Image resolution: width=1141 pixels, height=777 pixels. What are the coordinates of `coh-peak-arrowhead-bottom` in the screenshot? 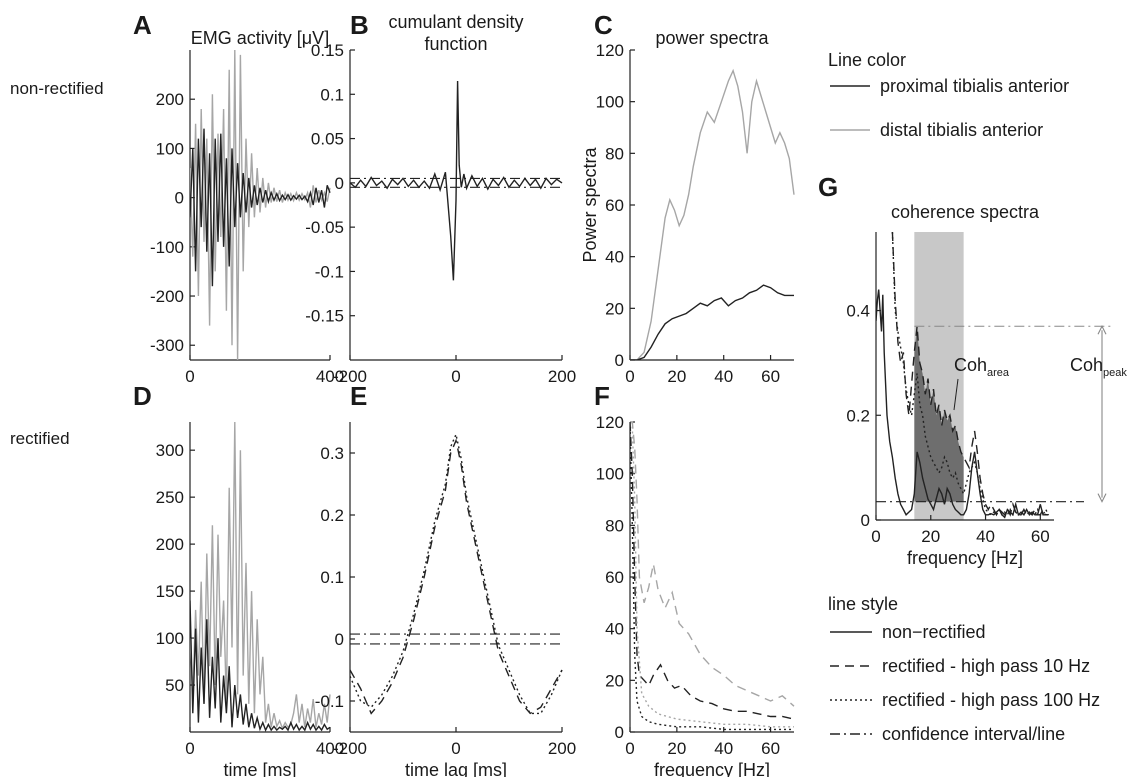 It's located at (1102, 498).